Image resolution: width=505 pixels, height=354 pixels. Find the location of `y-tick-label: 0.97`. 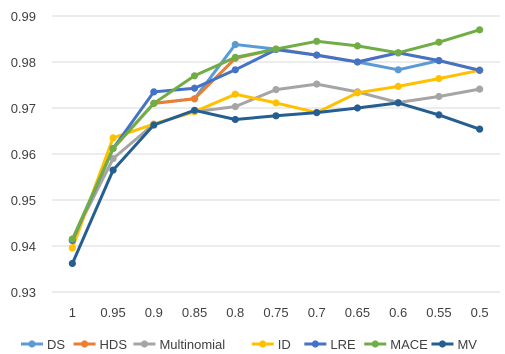

y-tick-label: 0.97 is located at coordinates (23, 108).